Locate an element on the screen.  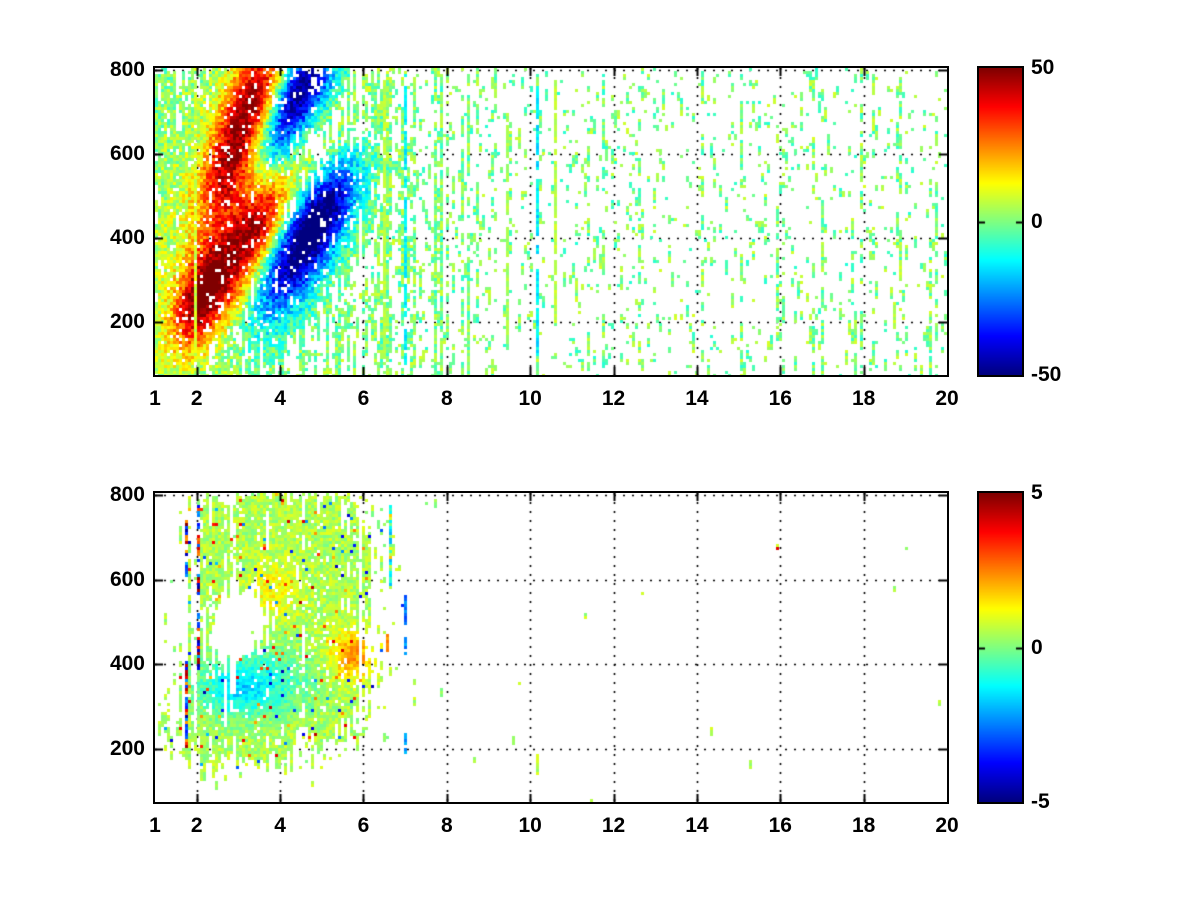
bottom-colorbar-canvas is located at coordinates (1000, 647).